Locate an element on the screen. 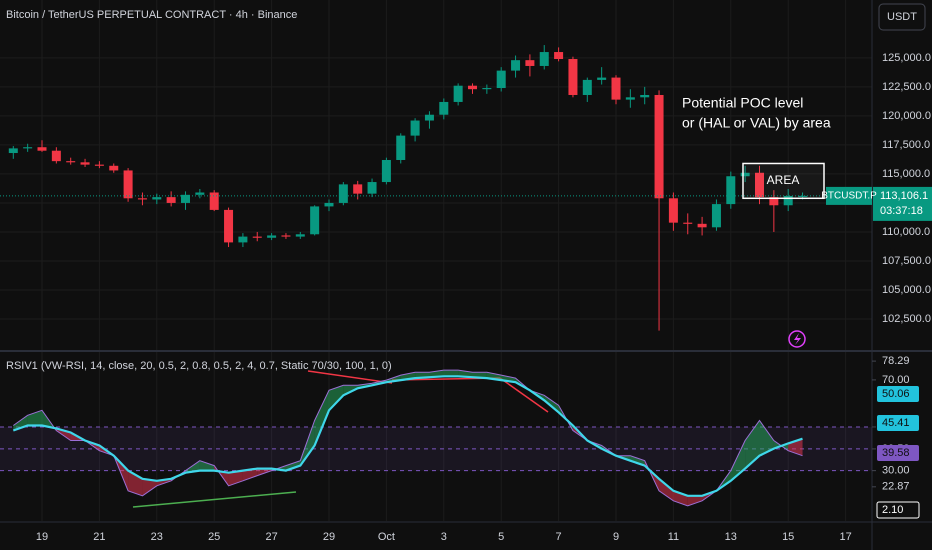 The height and width of the screenshot is (550, 932). y-tick-label: 110,000.0 is located at coordinates (906, 232).